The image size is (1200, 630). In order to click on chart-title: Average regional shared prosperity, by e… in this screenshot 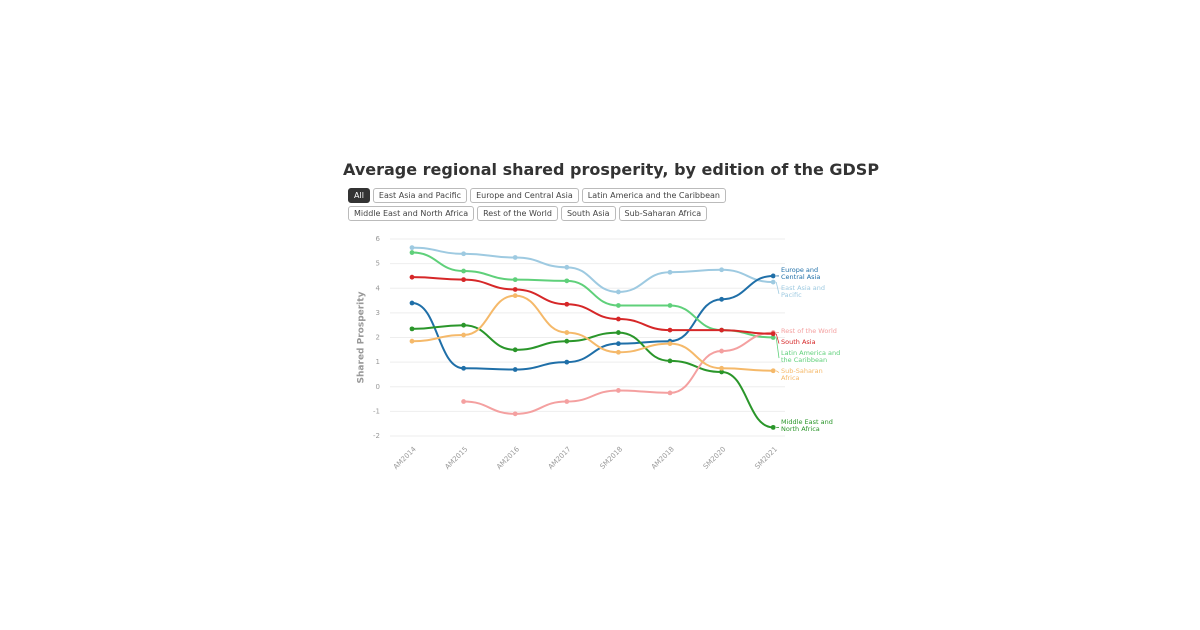, I will do `click(611, 169)`.